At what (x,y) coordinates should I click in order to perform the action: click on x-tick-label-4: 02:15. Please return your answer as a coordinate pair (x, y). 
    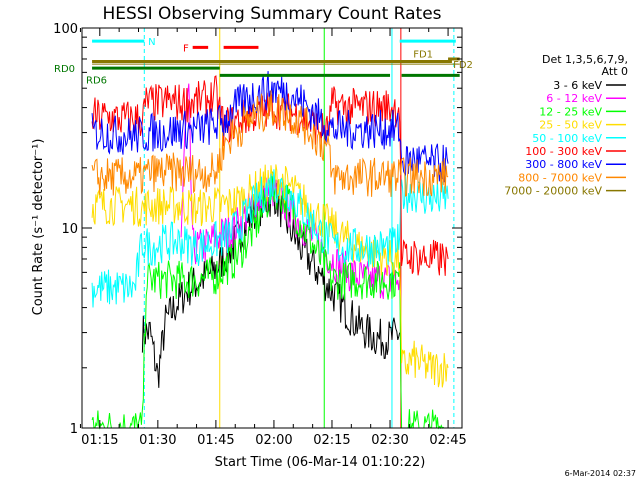
    Looking at the image, I should click on (331, 440).